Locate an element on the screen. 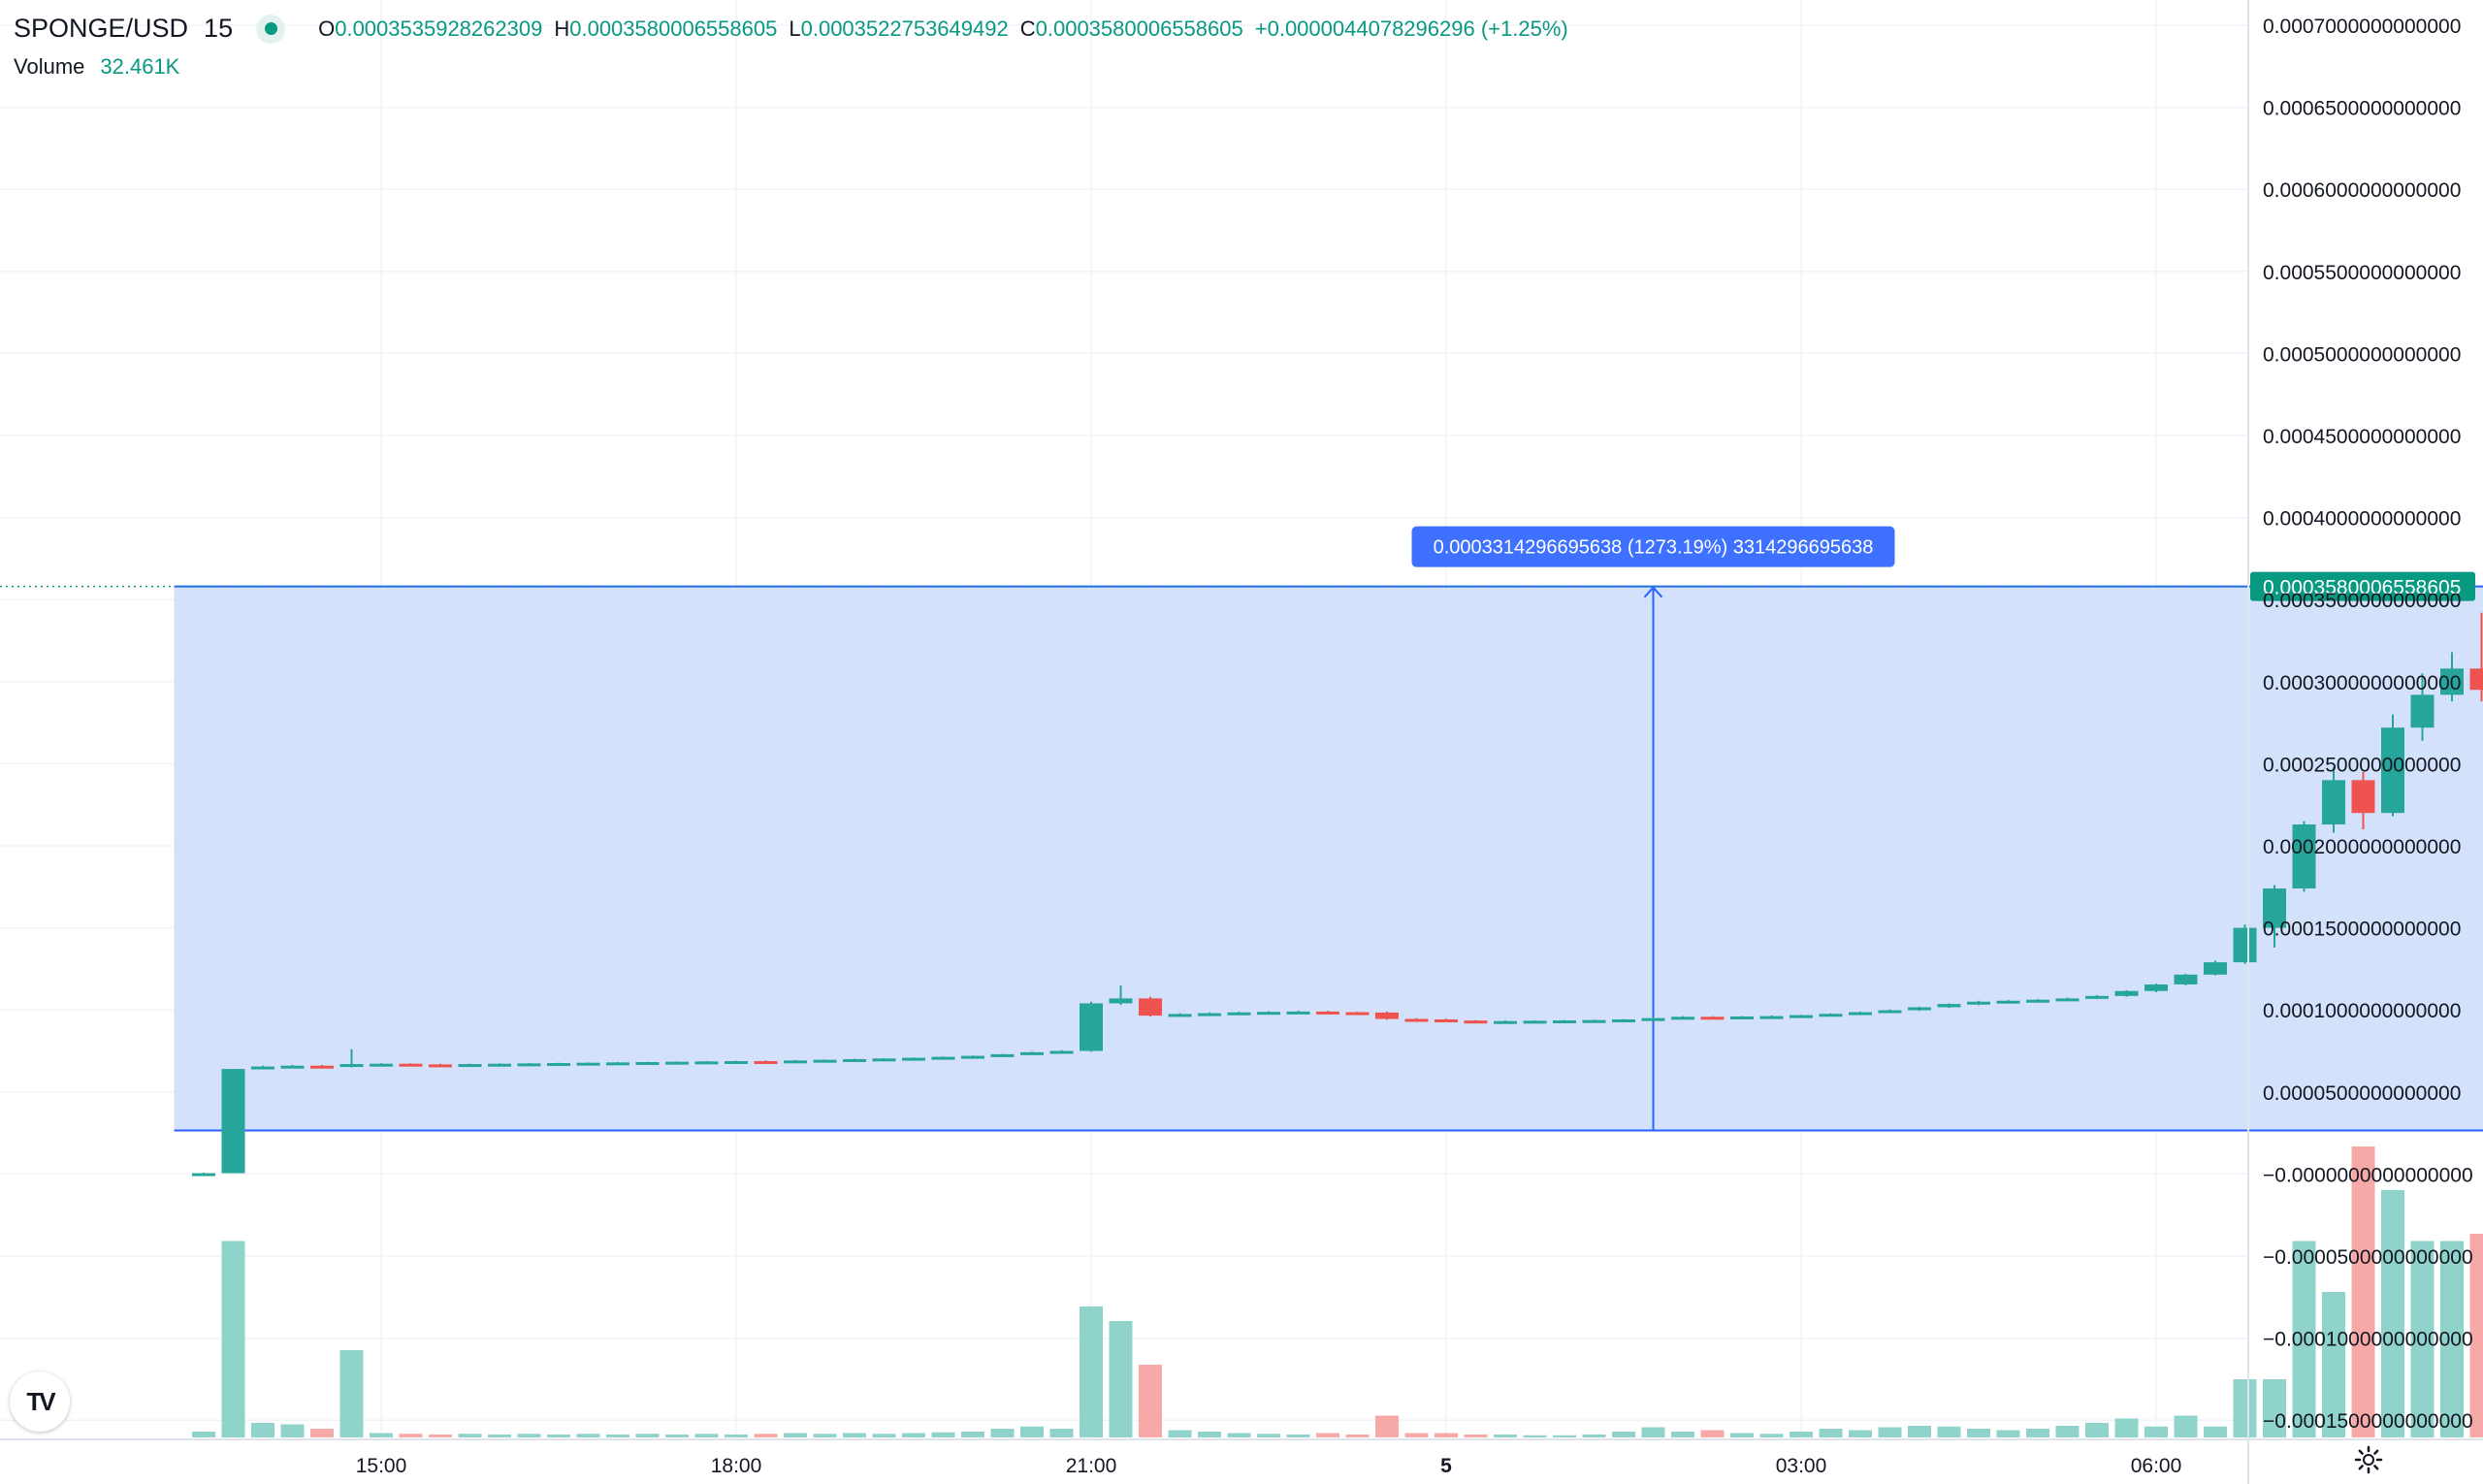 This screenshot has width=2483, height=1484. low-value: 0.0003522753649492 is located at coordinates (905, 28).